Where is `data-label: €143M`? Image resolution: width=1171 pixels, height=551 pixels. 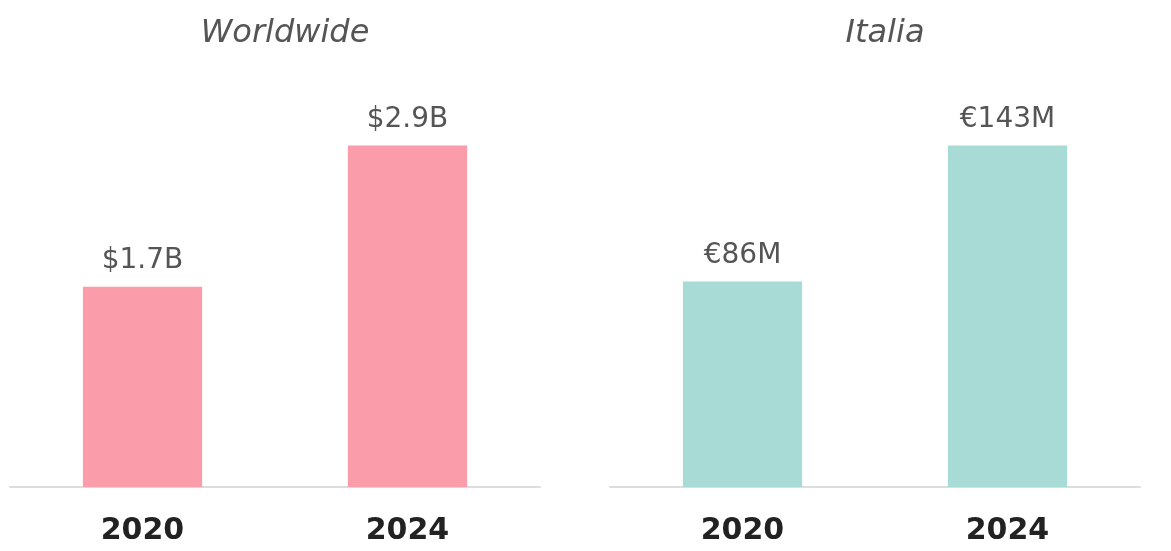 data-label: €143M is located at coordinates (1007, 117).